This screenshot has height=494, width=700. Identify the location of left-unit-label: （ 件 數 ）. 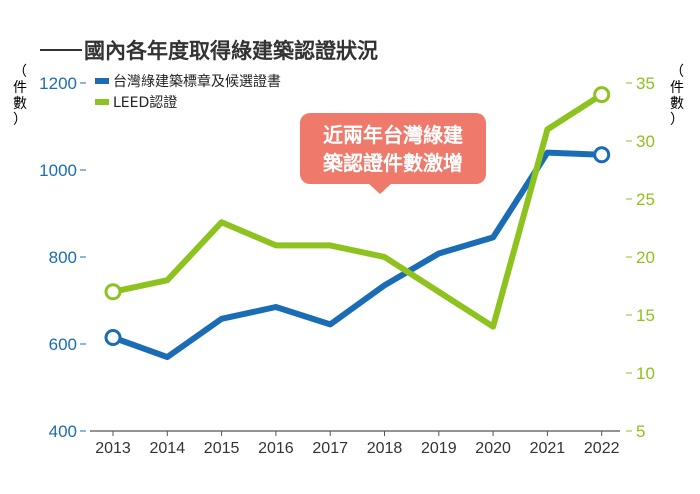
(20, 96).